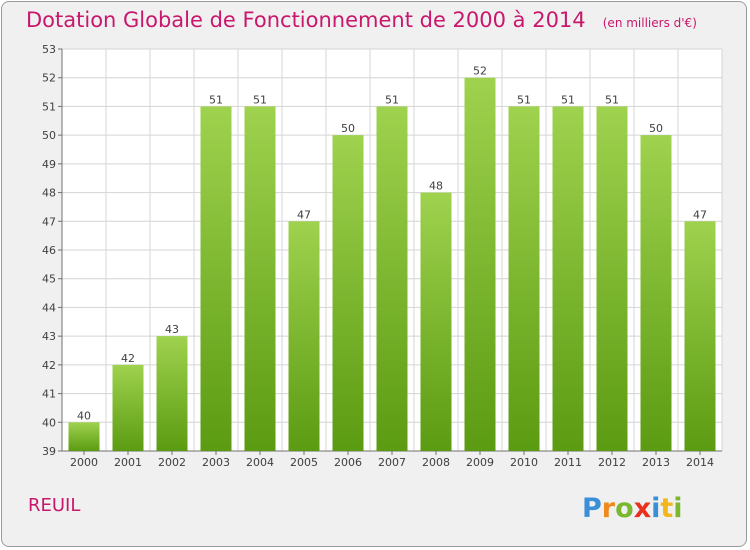  What do you see at coordinates (480, 462) in the screenshot?
I see `x-tick-label: 2009` at bounding box center [480, 462].